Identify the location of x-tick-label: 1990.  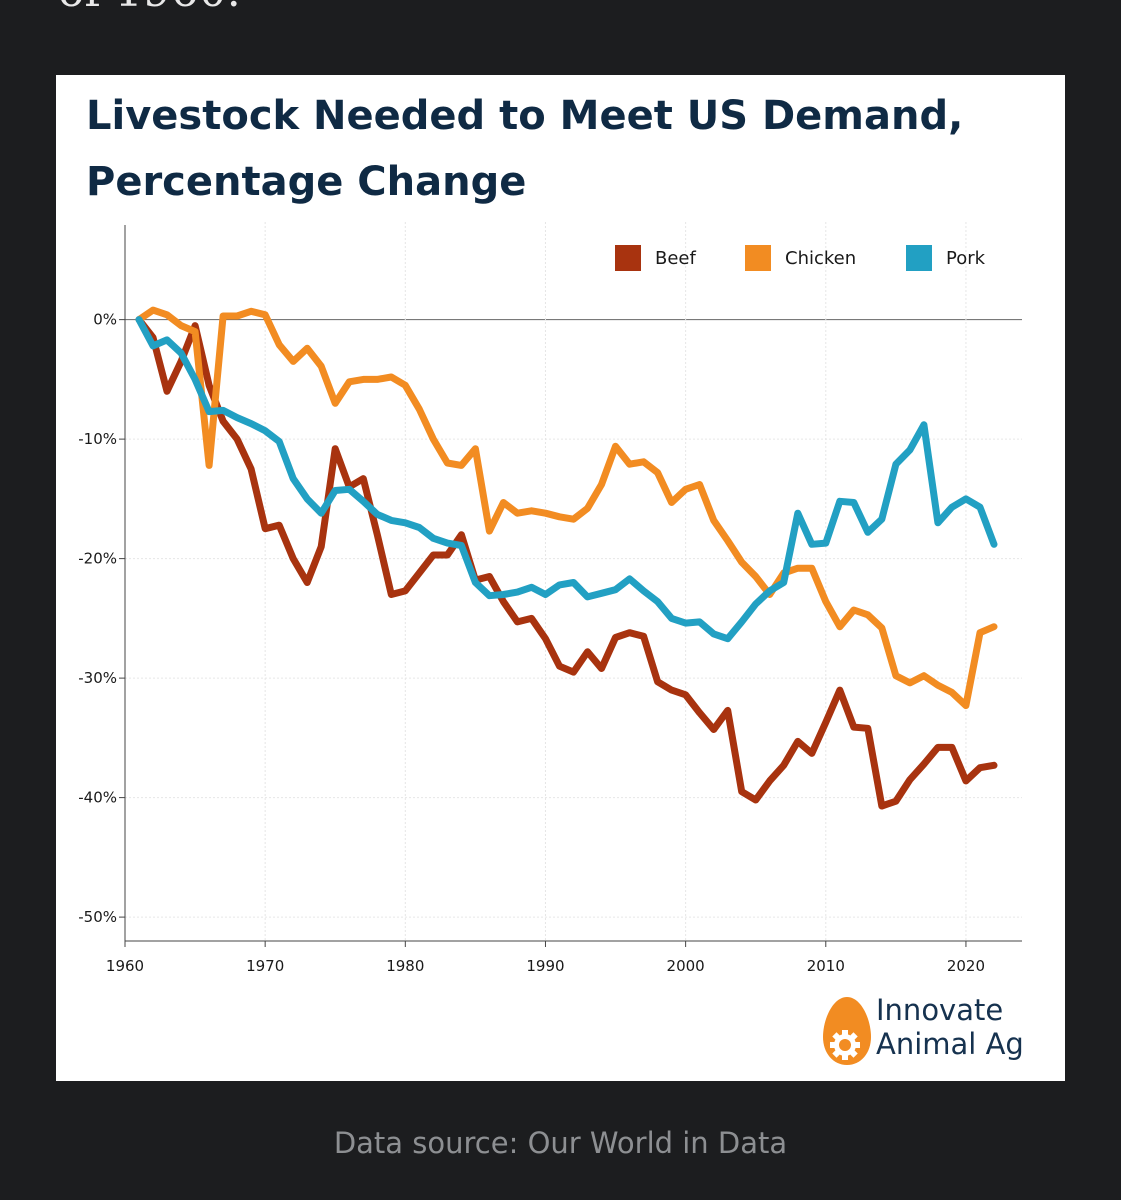
(545, 966).